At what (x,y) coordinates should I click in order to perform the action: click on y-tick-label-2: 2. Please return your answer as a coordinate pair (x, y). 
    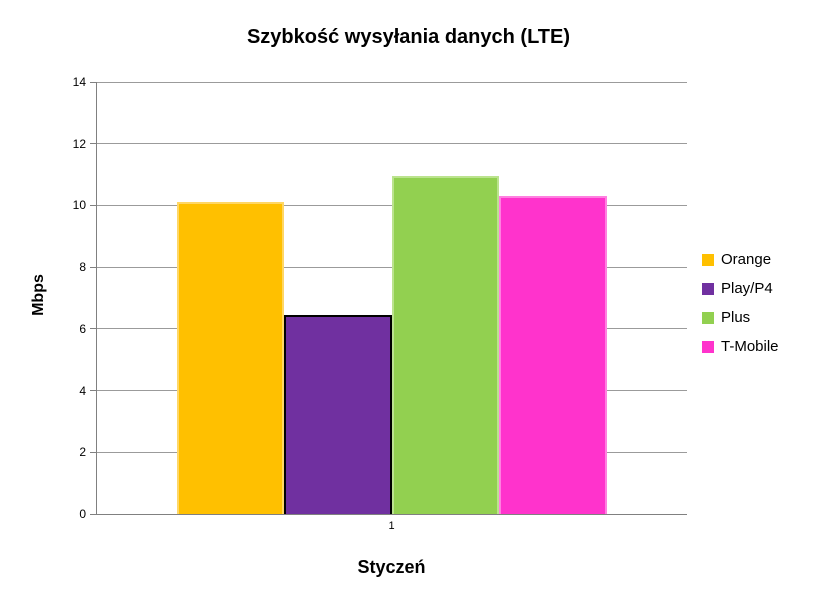
    Looking at the image, I should click on (82, 452).